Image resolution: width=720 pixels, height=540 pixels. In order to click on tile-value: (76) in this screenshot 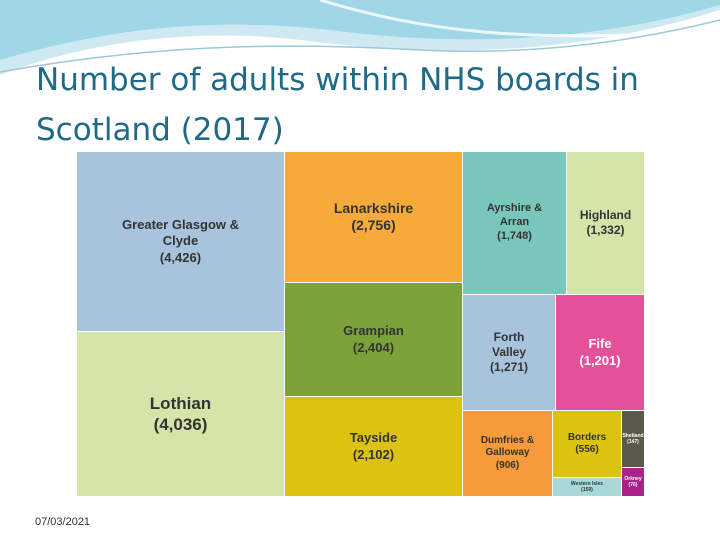, I will do `click(633, 485)`.